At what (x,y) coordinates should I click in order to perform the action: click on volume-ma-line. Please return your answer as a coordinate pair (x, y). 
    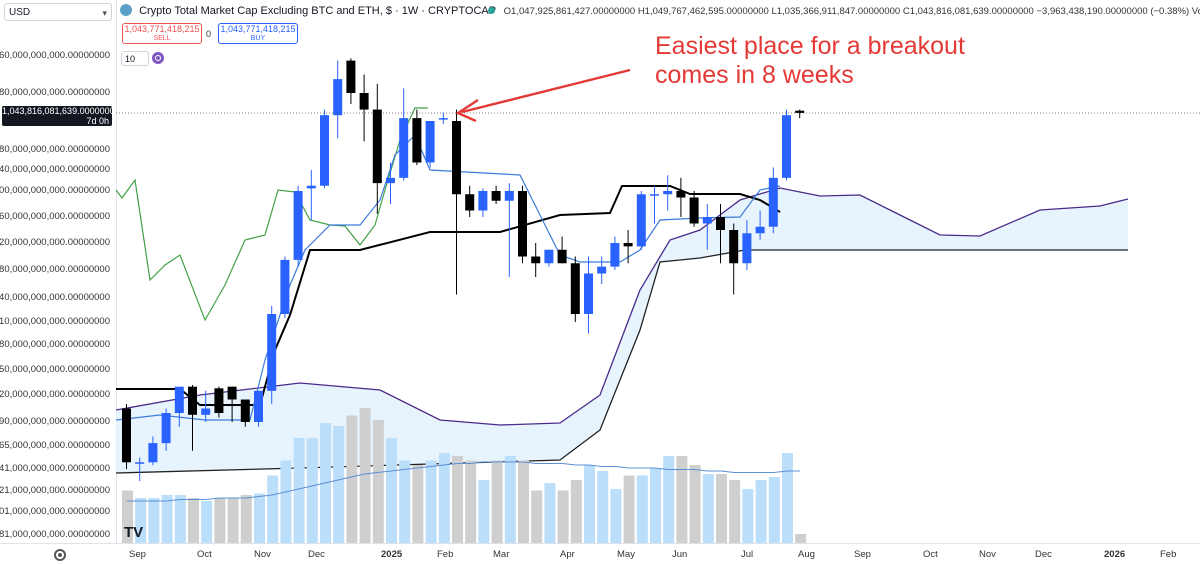
    Looking at the image, I should click on (464, 481).